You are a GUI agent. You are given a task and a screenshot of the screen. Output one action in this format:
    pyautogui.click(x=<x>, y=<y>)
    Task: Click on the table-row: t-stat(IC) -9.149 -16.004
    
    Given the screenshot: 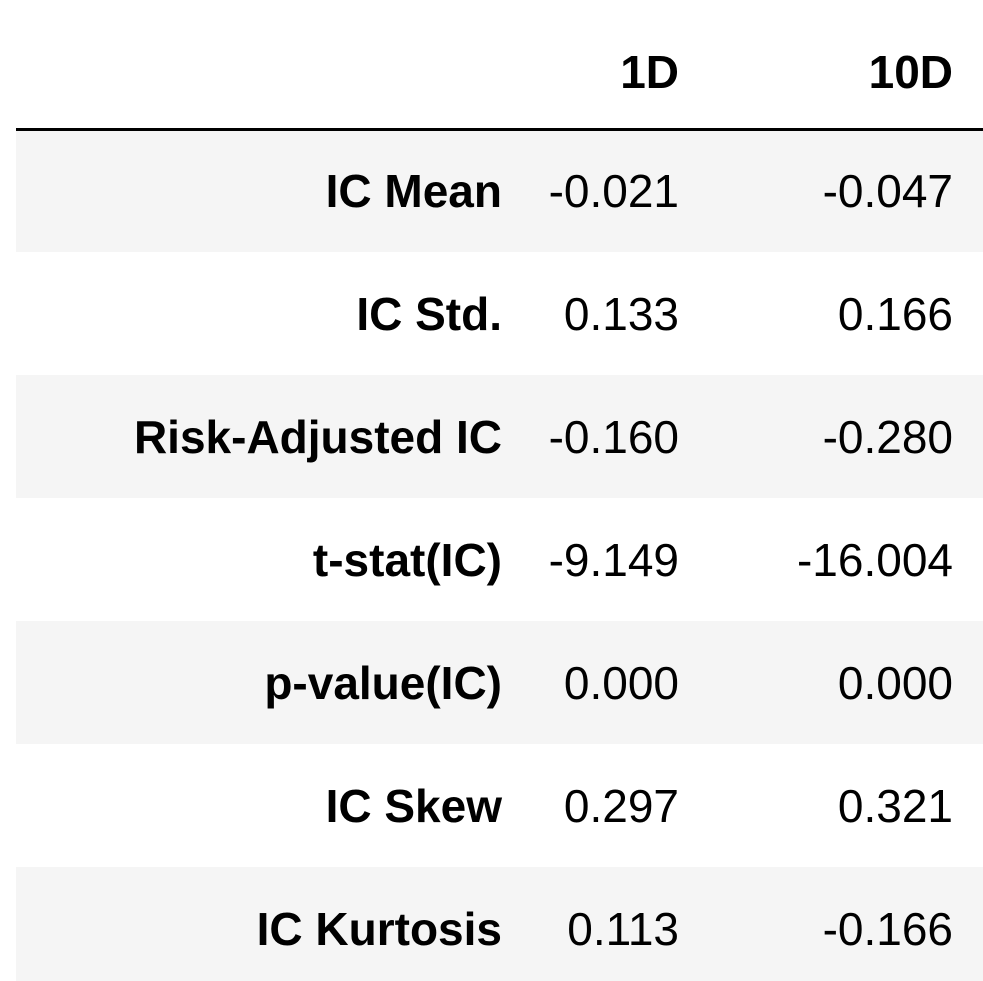 What is the action you would take?
    pyautogui.click(x=499, y=559)
    